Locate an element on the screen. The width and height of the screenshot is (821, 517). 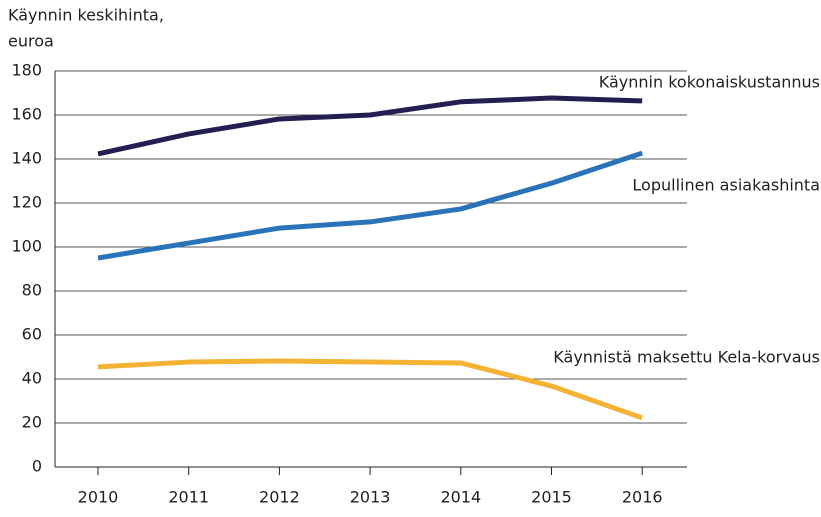
x-tick-label: 2010 is located at coordinates (98, 497).